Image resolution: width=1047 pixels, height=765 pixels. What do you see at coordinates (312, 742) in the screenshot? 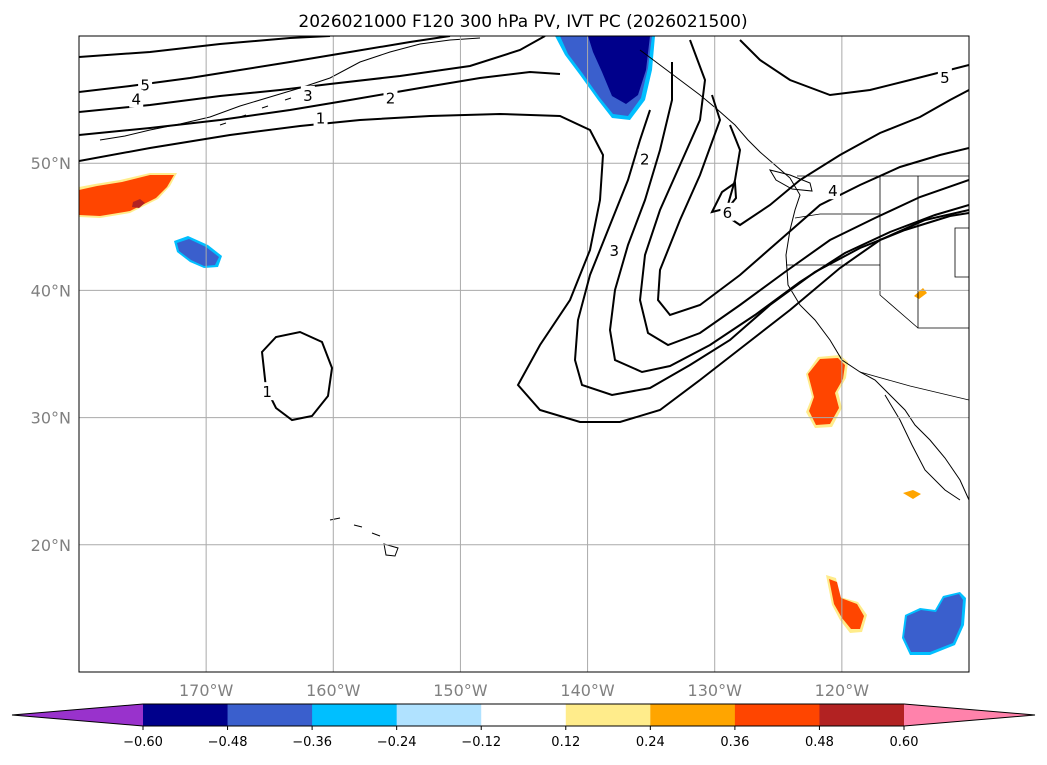
I see `colorbar-tick-label: −0.36` at bounding box center [312, 742].